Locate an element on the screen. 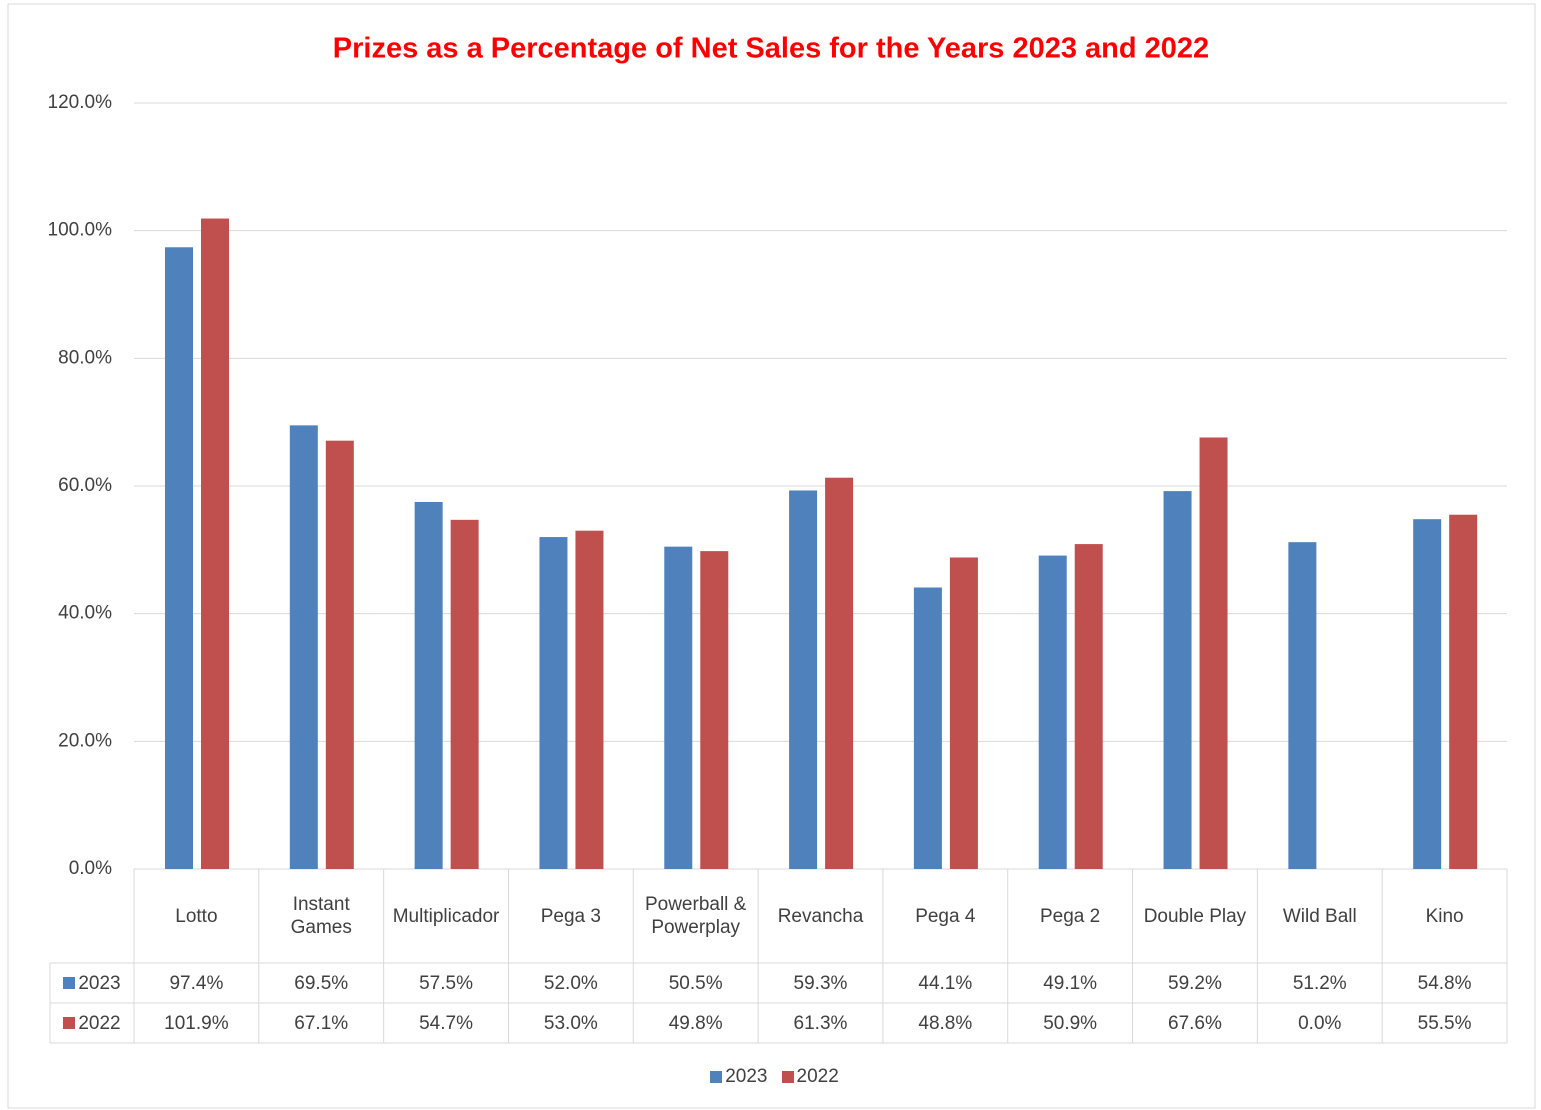 This screenshot has width=1541, height=1110. data-table-value: 55.5% is located at coordinates (1444, 1023).